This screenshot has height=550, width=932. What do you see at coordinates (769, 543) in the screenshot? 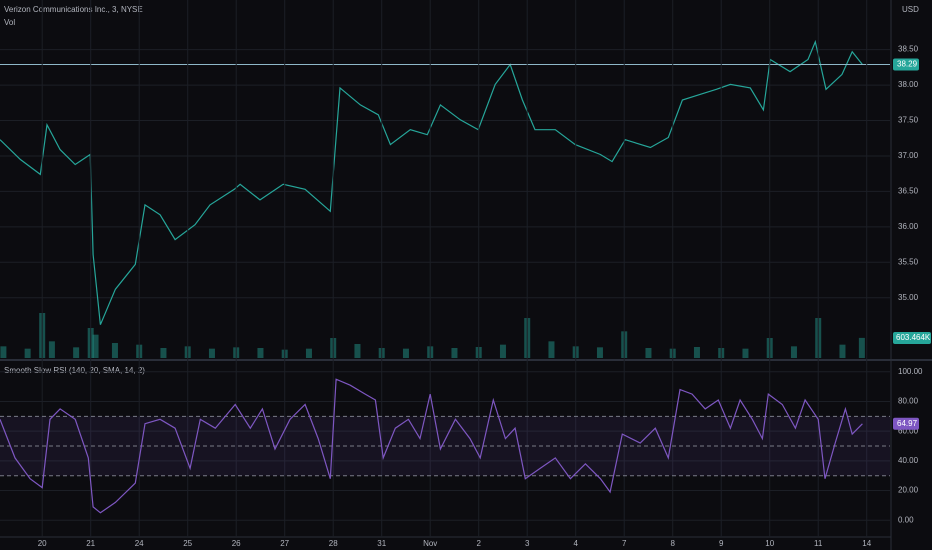
I see `x-tick-label: 10` at bounding box center [769, 543].